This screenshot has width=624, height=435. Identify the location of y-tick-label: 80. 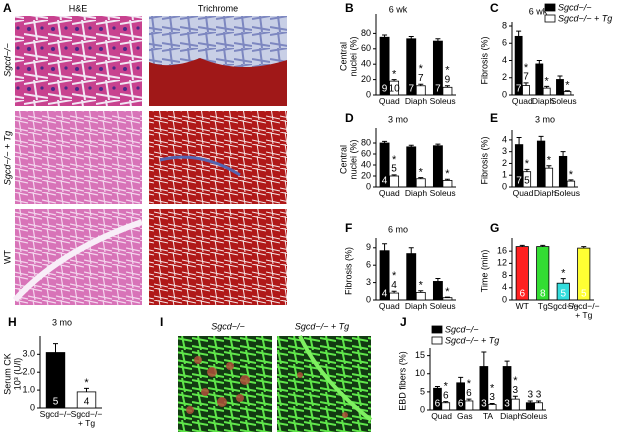
(366, 142).